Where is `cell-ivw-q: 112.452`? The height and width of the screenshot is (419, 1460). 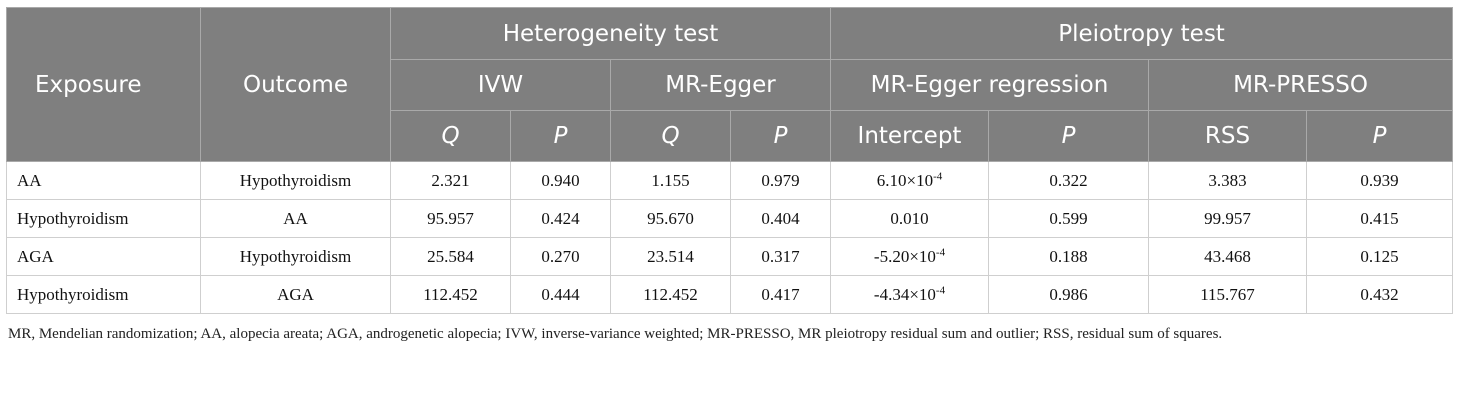
cell-ivw-q: 112.452 is located at coordinates (450, 294).